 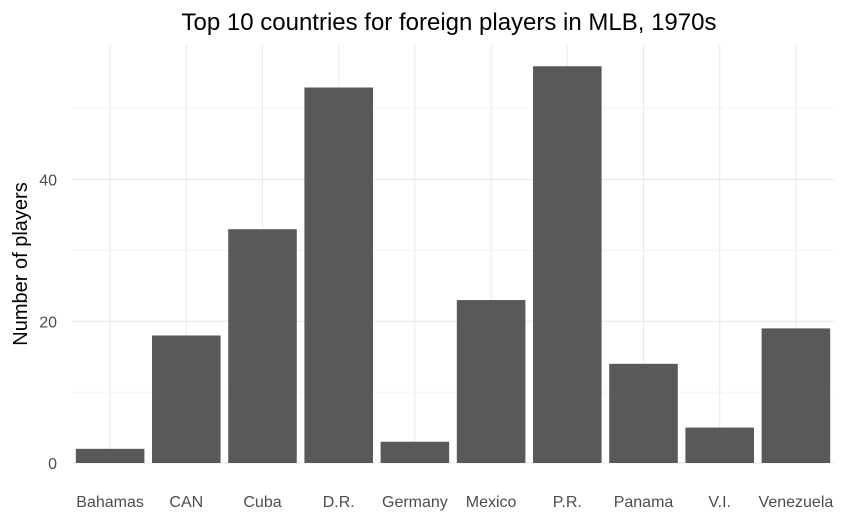 What do you see at coordinates (110, 502) in the screenshot?
I see `x-tick-label: Bahamas` at bounding box center [110, 502].